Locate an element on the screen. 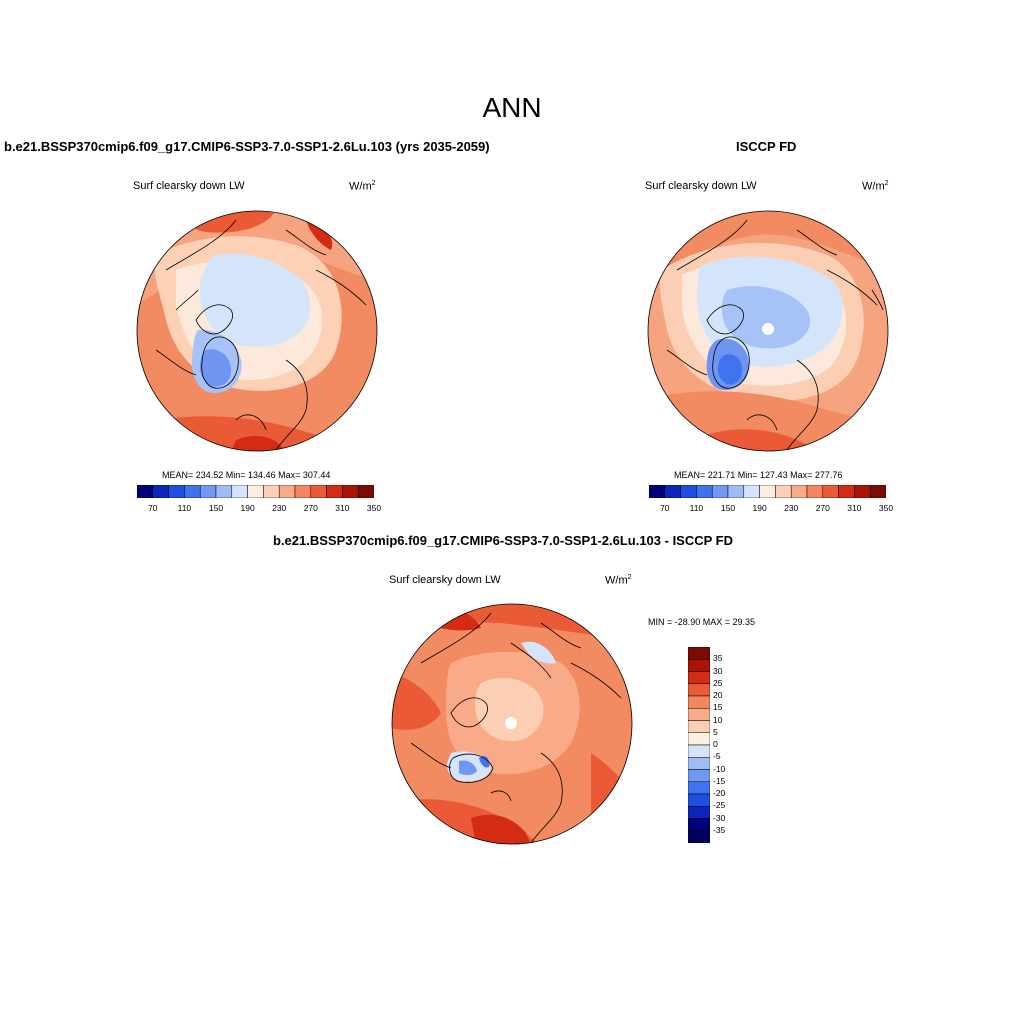 The width and height of the screenshot is (1024, 1024). panel3-polar-map is located at coordinates (512, 724).